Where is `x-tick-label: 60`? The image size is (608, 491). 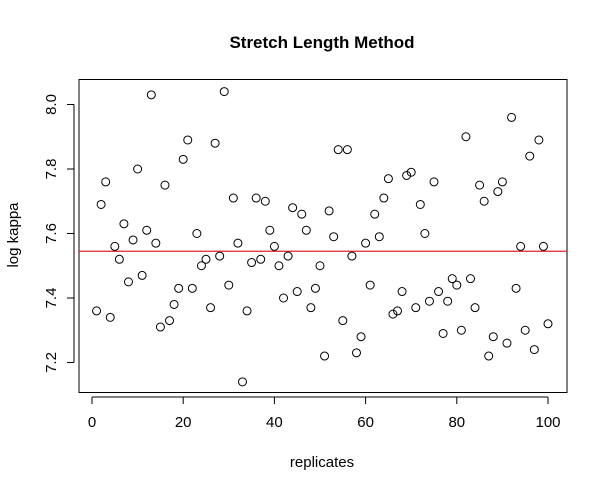 x-tick-label: 60 is located at coordinates (365, 422).